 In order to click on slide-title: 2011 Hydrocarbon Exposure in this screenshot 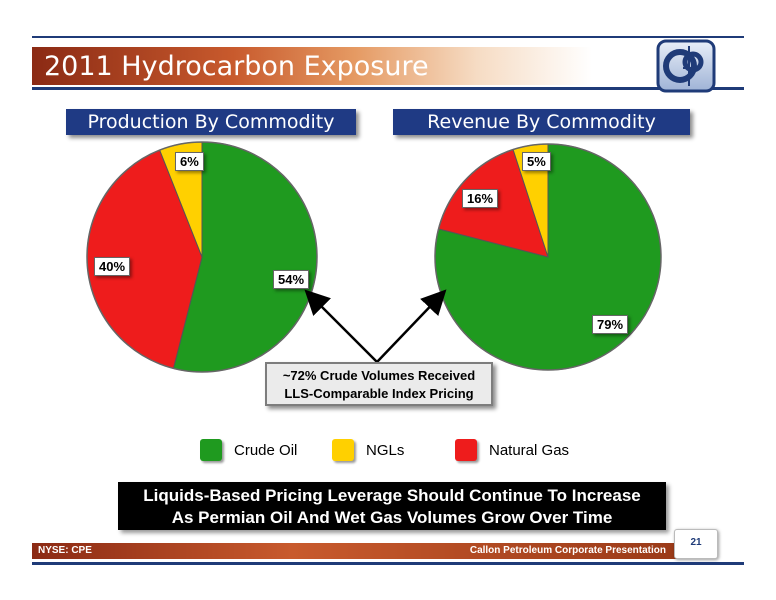, I will do `click(236, 66)`.